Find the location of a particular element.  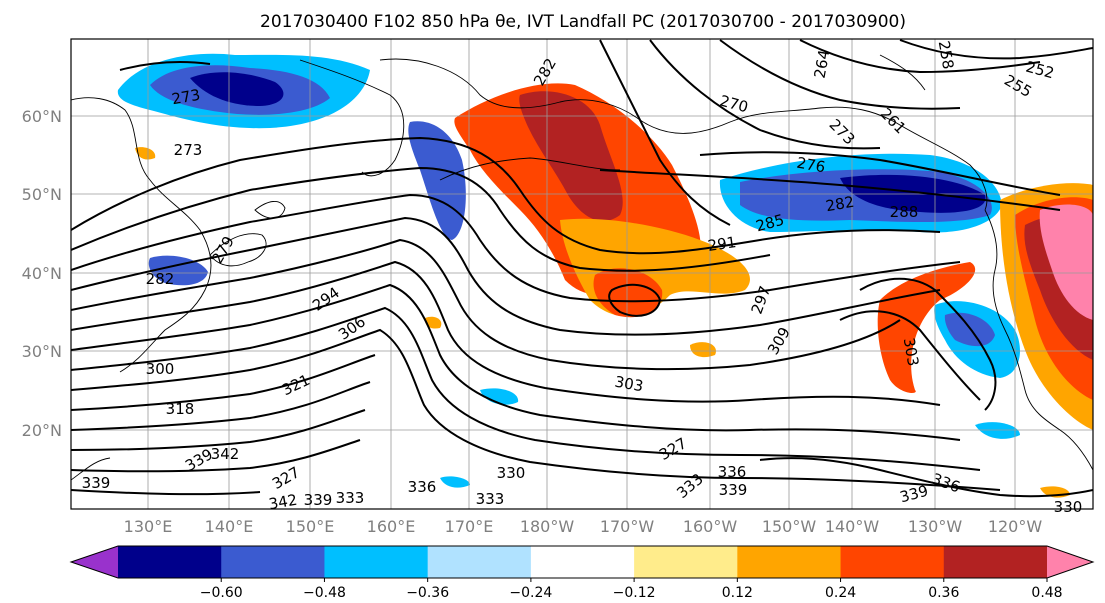

lat-tick-label: 30°N is located at coordinates (42, 351).